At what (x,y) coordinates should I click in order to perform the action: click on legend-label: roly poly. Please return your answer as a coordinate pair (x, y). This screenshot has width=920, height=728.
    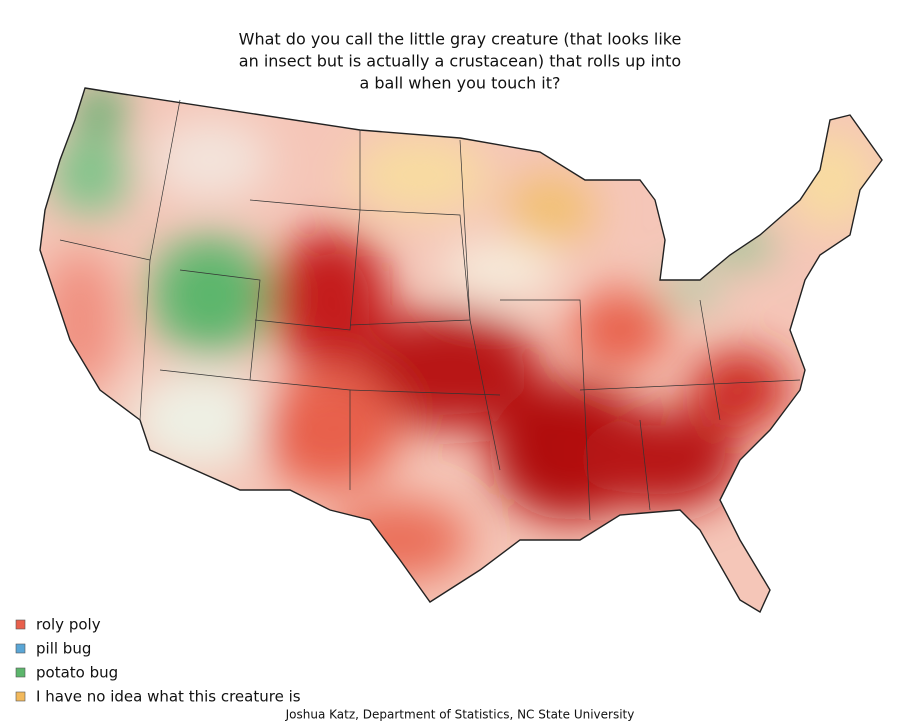
    Looking at the image, I should click on (68, 625).